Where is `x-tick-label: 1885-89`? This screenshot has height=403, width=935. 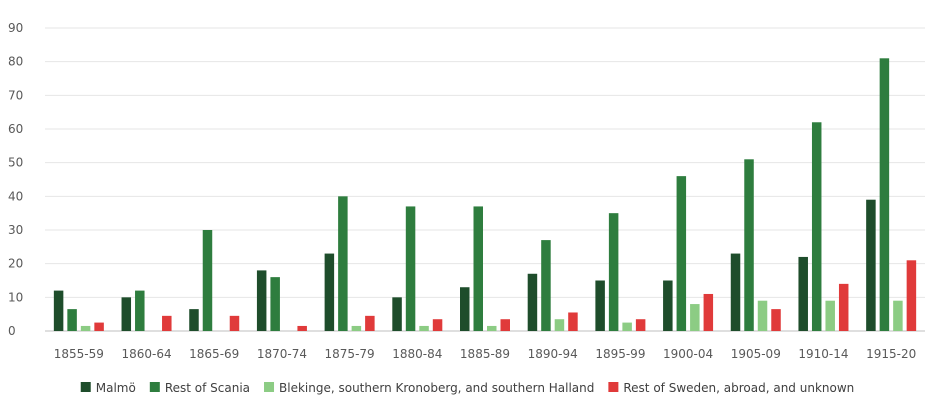 x-tick-label: 1885-89 is located at coordinates (485, 354).